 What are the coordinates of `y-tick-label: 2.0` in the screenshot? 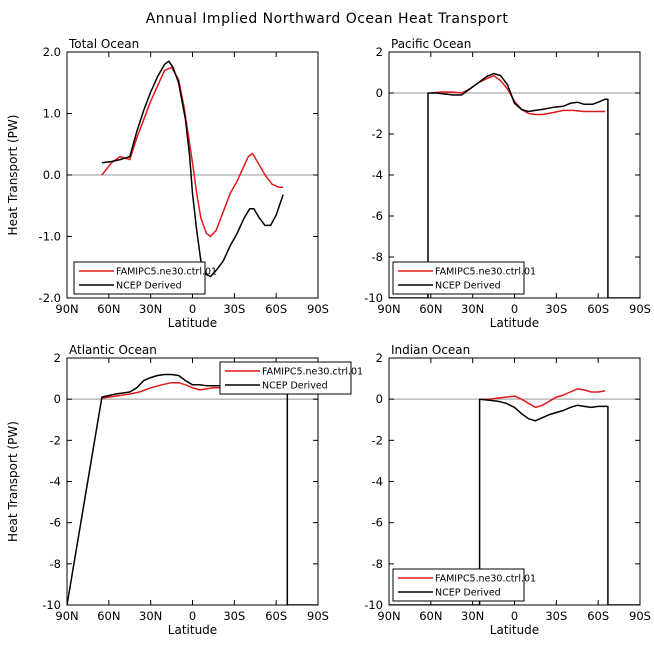 It's located at (52, 52).